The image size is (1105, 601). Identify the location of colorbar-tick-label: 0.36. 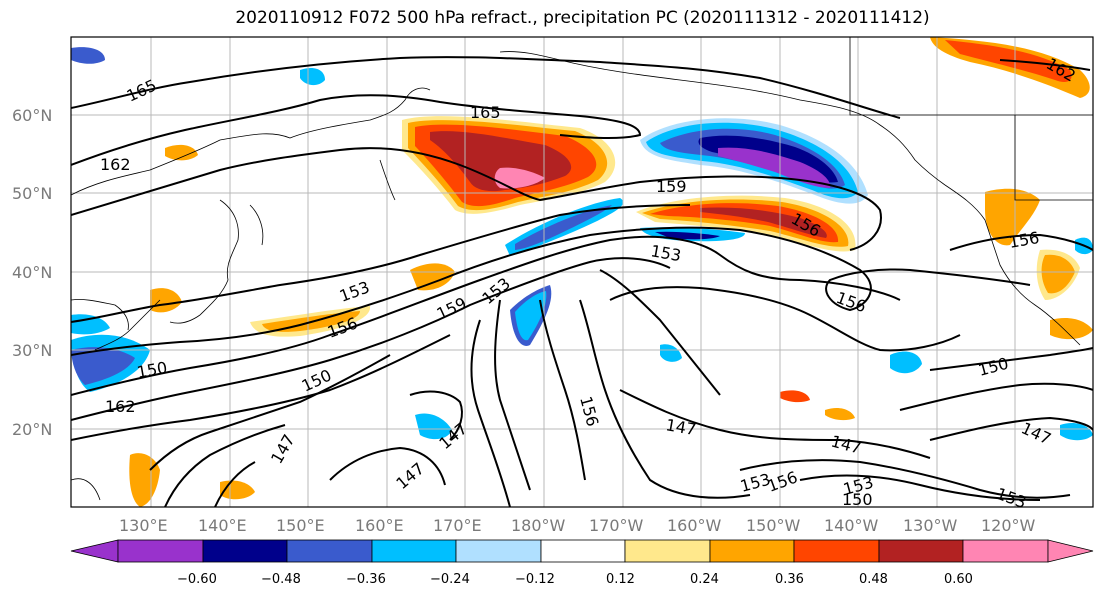
(789, 579).